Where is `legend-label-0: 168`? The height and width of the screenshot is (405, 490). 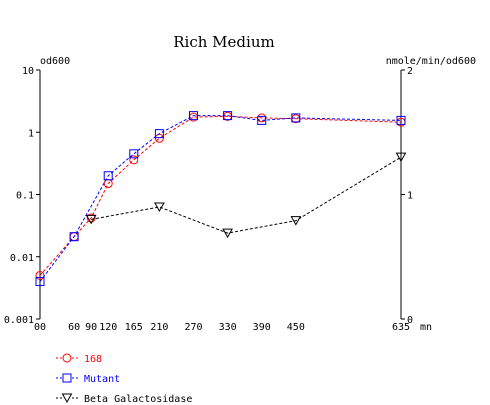
legend-label-0: 168 is located at coordinates (93, 359).